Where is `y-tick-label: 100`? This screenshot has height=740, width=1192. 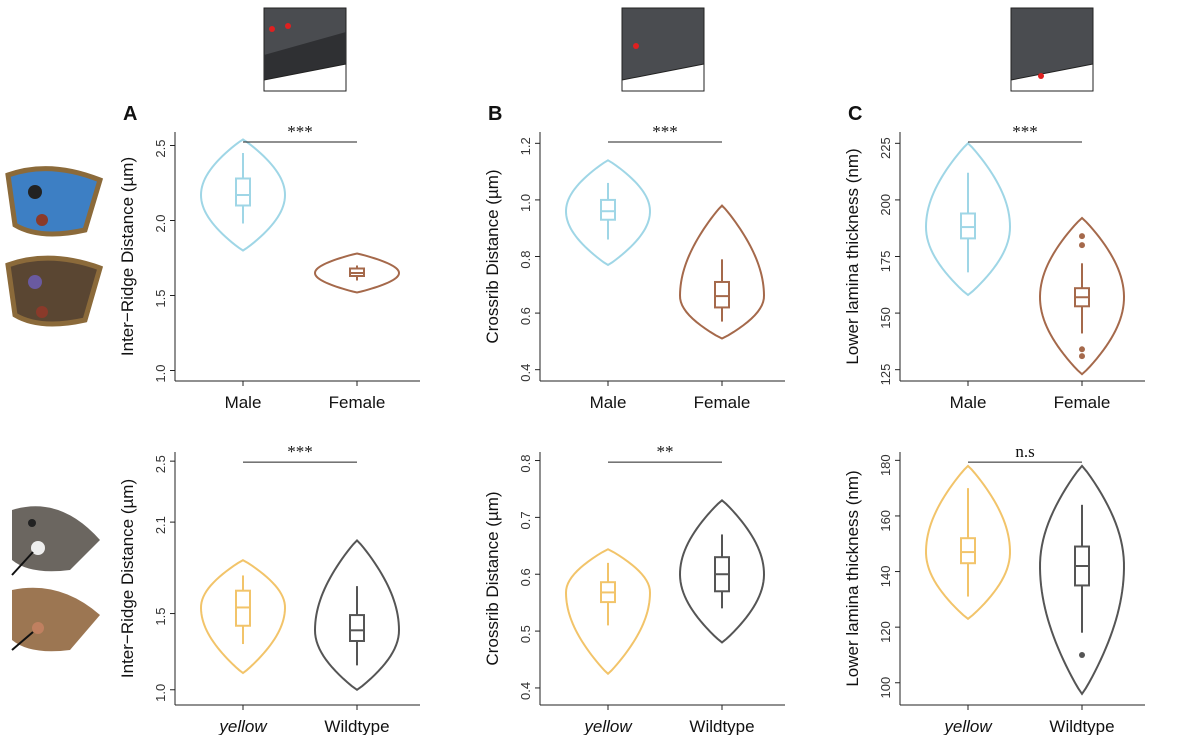
y-tick-label: 100 is located at coordinates (885, 688).